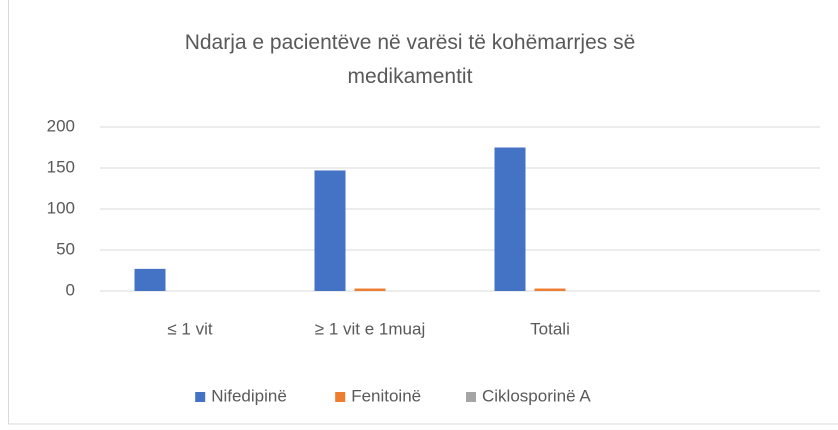  I want to click on y-tick-label: 0, so click(70, 289).